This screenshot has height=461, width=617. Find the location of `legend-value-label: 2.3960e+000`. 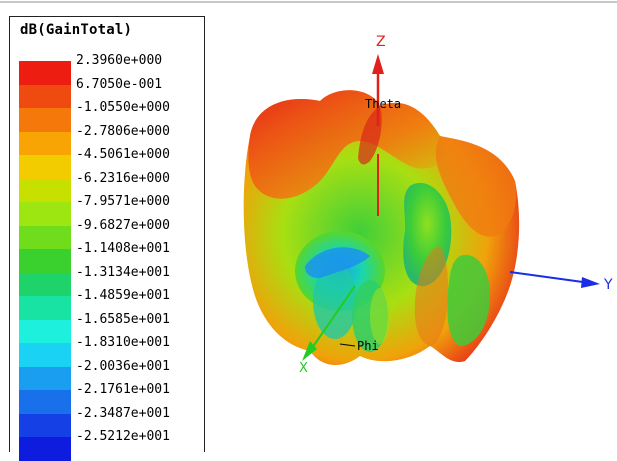

legend-value-label: 2.3960e+000 is located at coordinates (119, 60).